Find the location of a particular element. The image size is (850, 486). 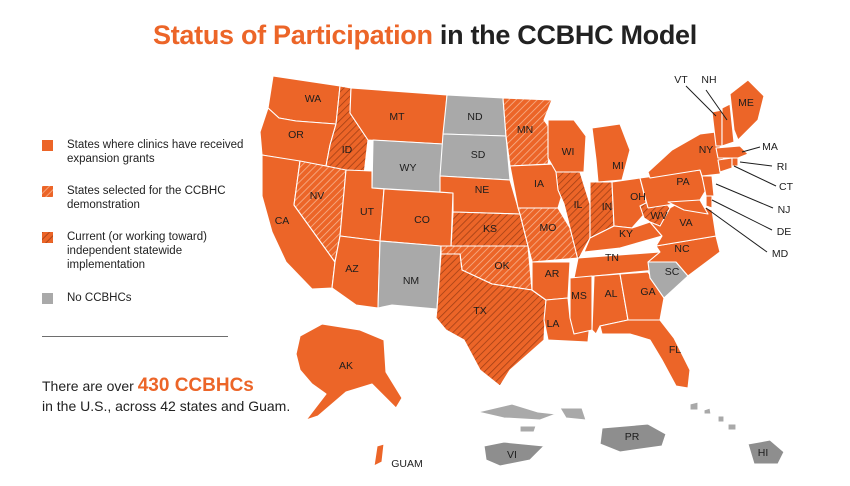

label-ID: ID is located at coordinates (347, 150).